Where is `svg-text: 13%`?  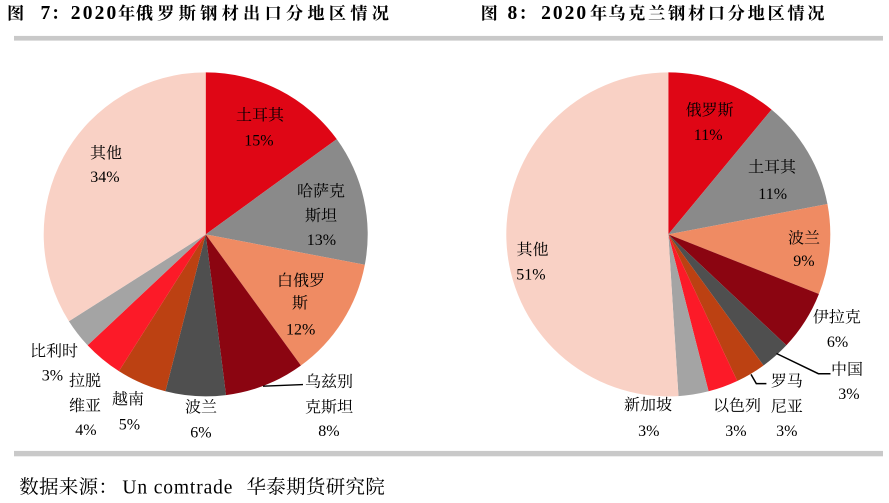
svg-text: 13% is located at coordinates (321, 240).